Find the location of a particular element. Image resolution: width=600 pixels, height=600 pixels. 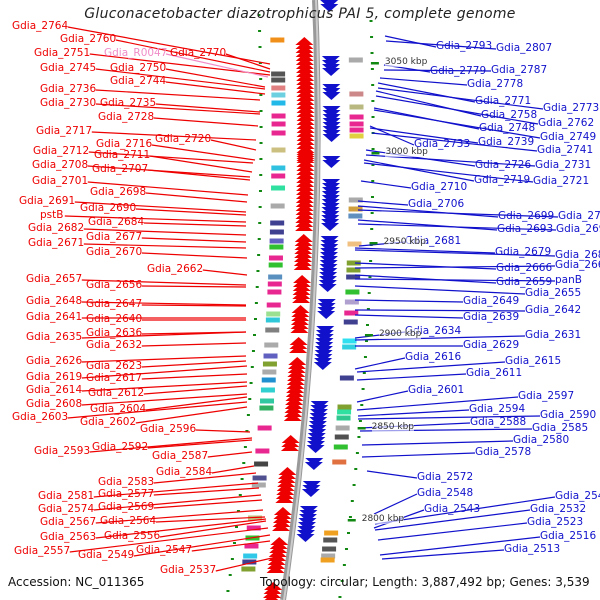

right-gene-label: Gdia_2733 is located at coordinates (442, 144).